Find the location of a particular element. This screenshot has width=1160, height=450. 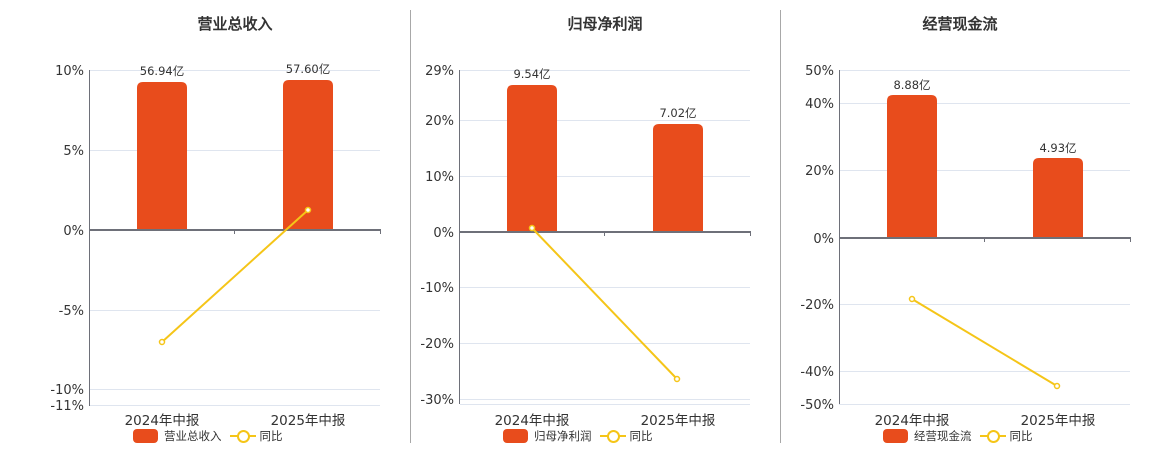

svg-text: -50% is located at coordinates (817, 405).